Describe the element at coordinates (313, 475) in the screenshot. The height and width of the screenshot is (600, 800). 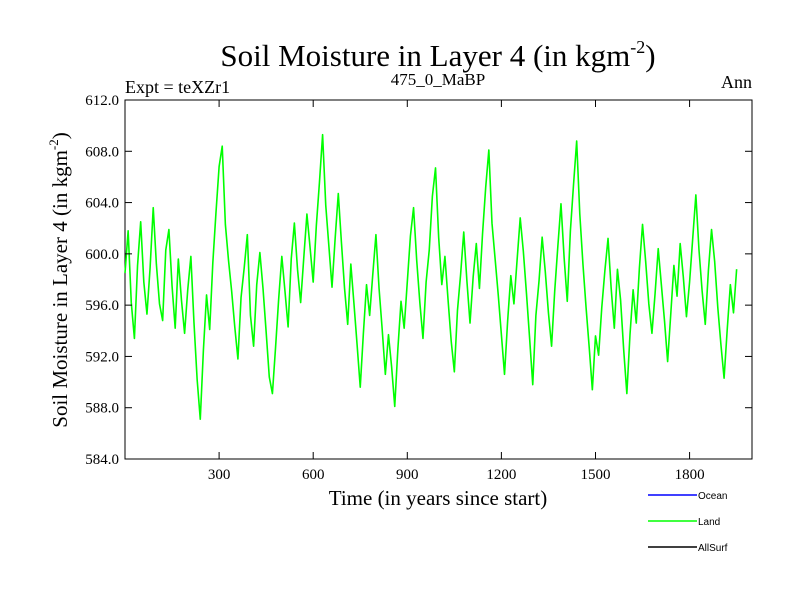
I see `x-tick-label: 600` at that location.